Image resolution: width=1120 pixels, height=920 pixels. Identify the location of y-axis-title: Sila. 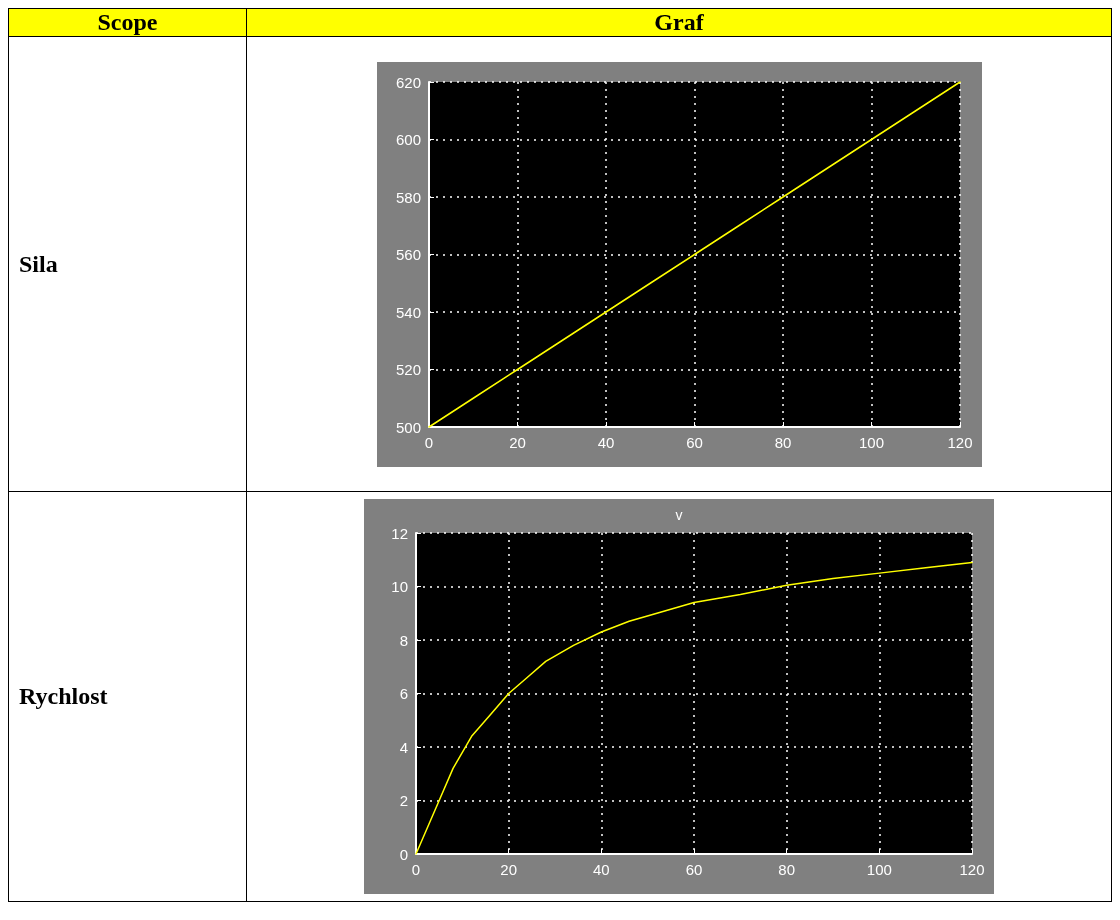
(127, 264).